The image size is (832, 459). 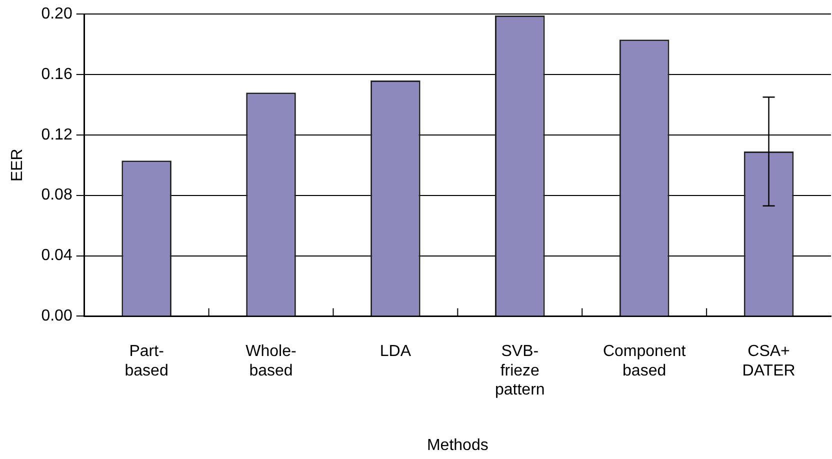 What do you see at coordinates (56, 13) in the screenshot?
I see `y-tick-label: 0.20` at bounding box center [56, 13].